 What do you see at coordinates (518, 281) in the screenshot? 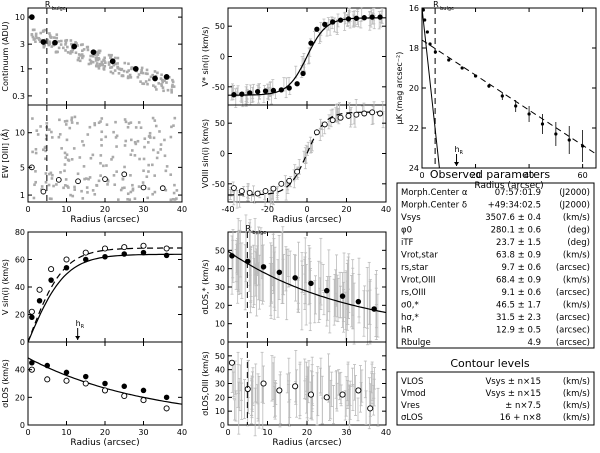
I see `param-value: 68.4 ± 0.9` at bounding box center [518, 281].